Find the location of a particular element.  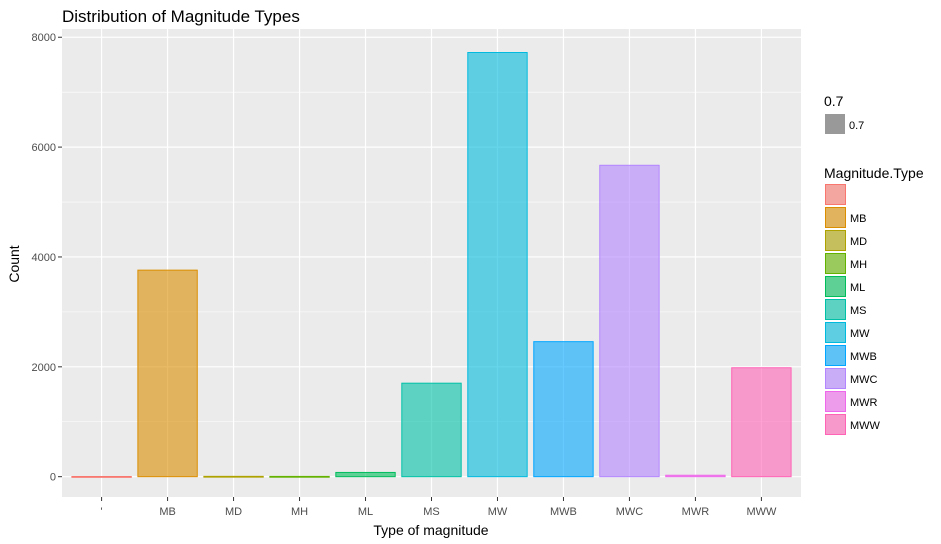

bar-blank is located at coordinates (101, 477).